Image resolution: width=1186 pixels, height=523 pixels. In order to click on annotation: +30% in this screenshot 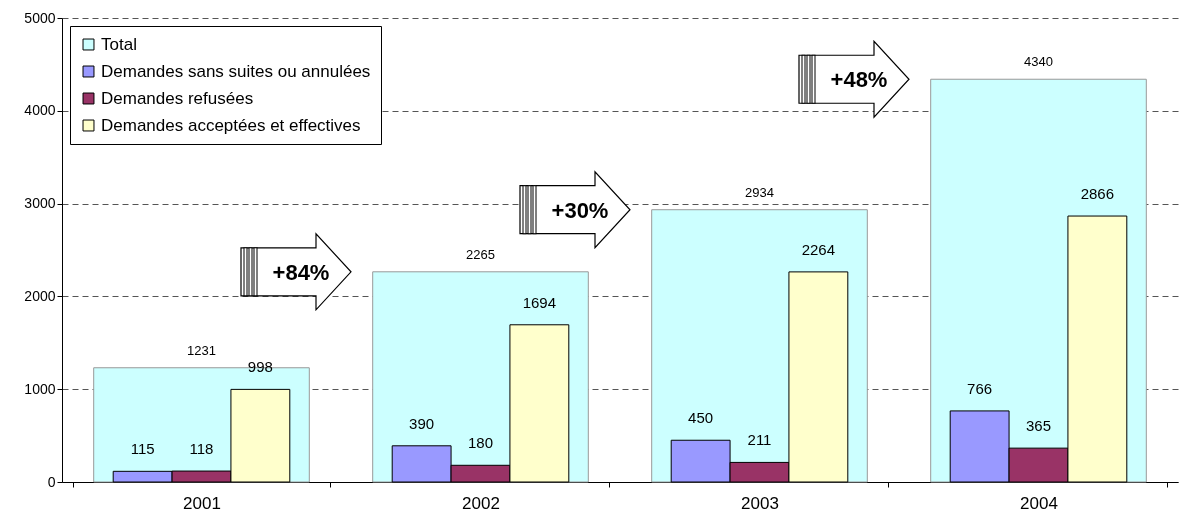, I will do `click(580, 210)`.